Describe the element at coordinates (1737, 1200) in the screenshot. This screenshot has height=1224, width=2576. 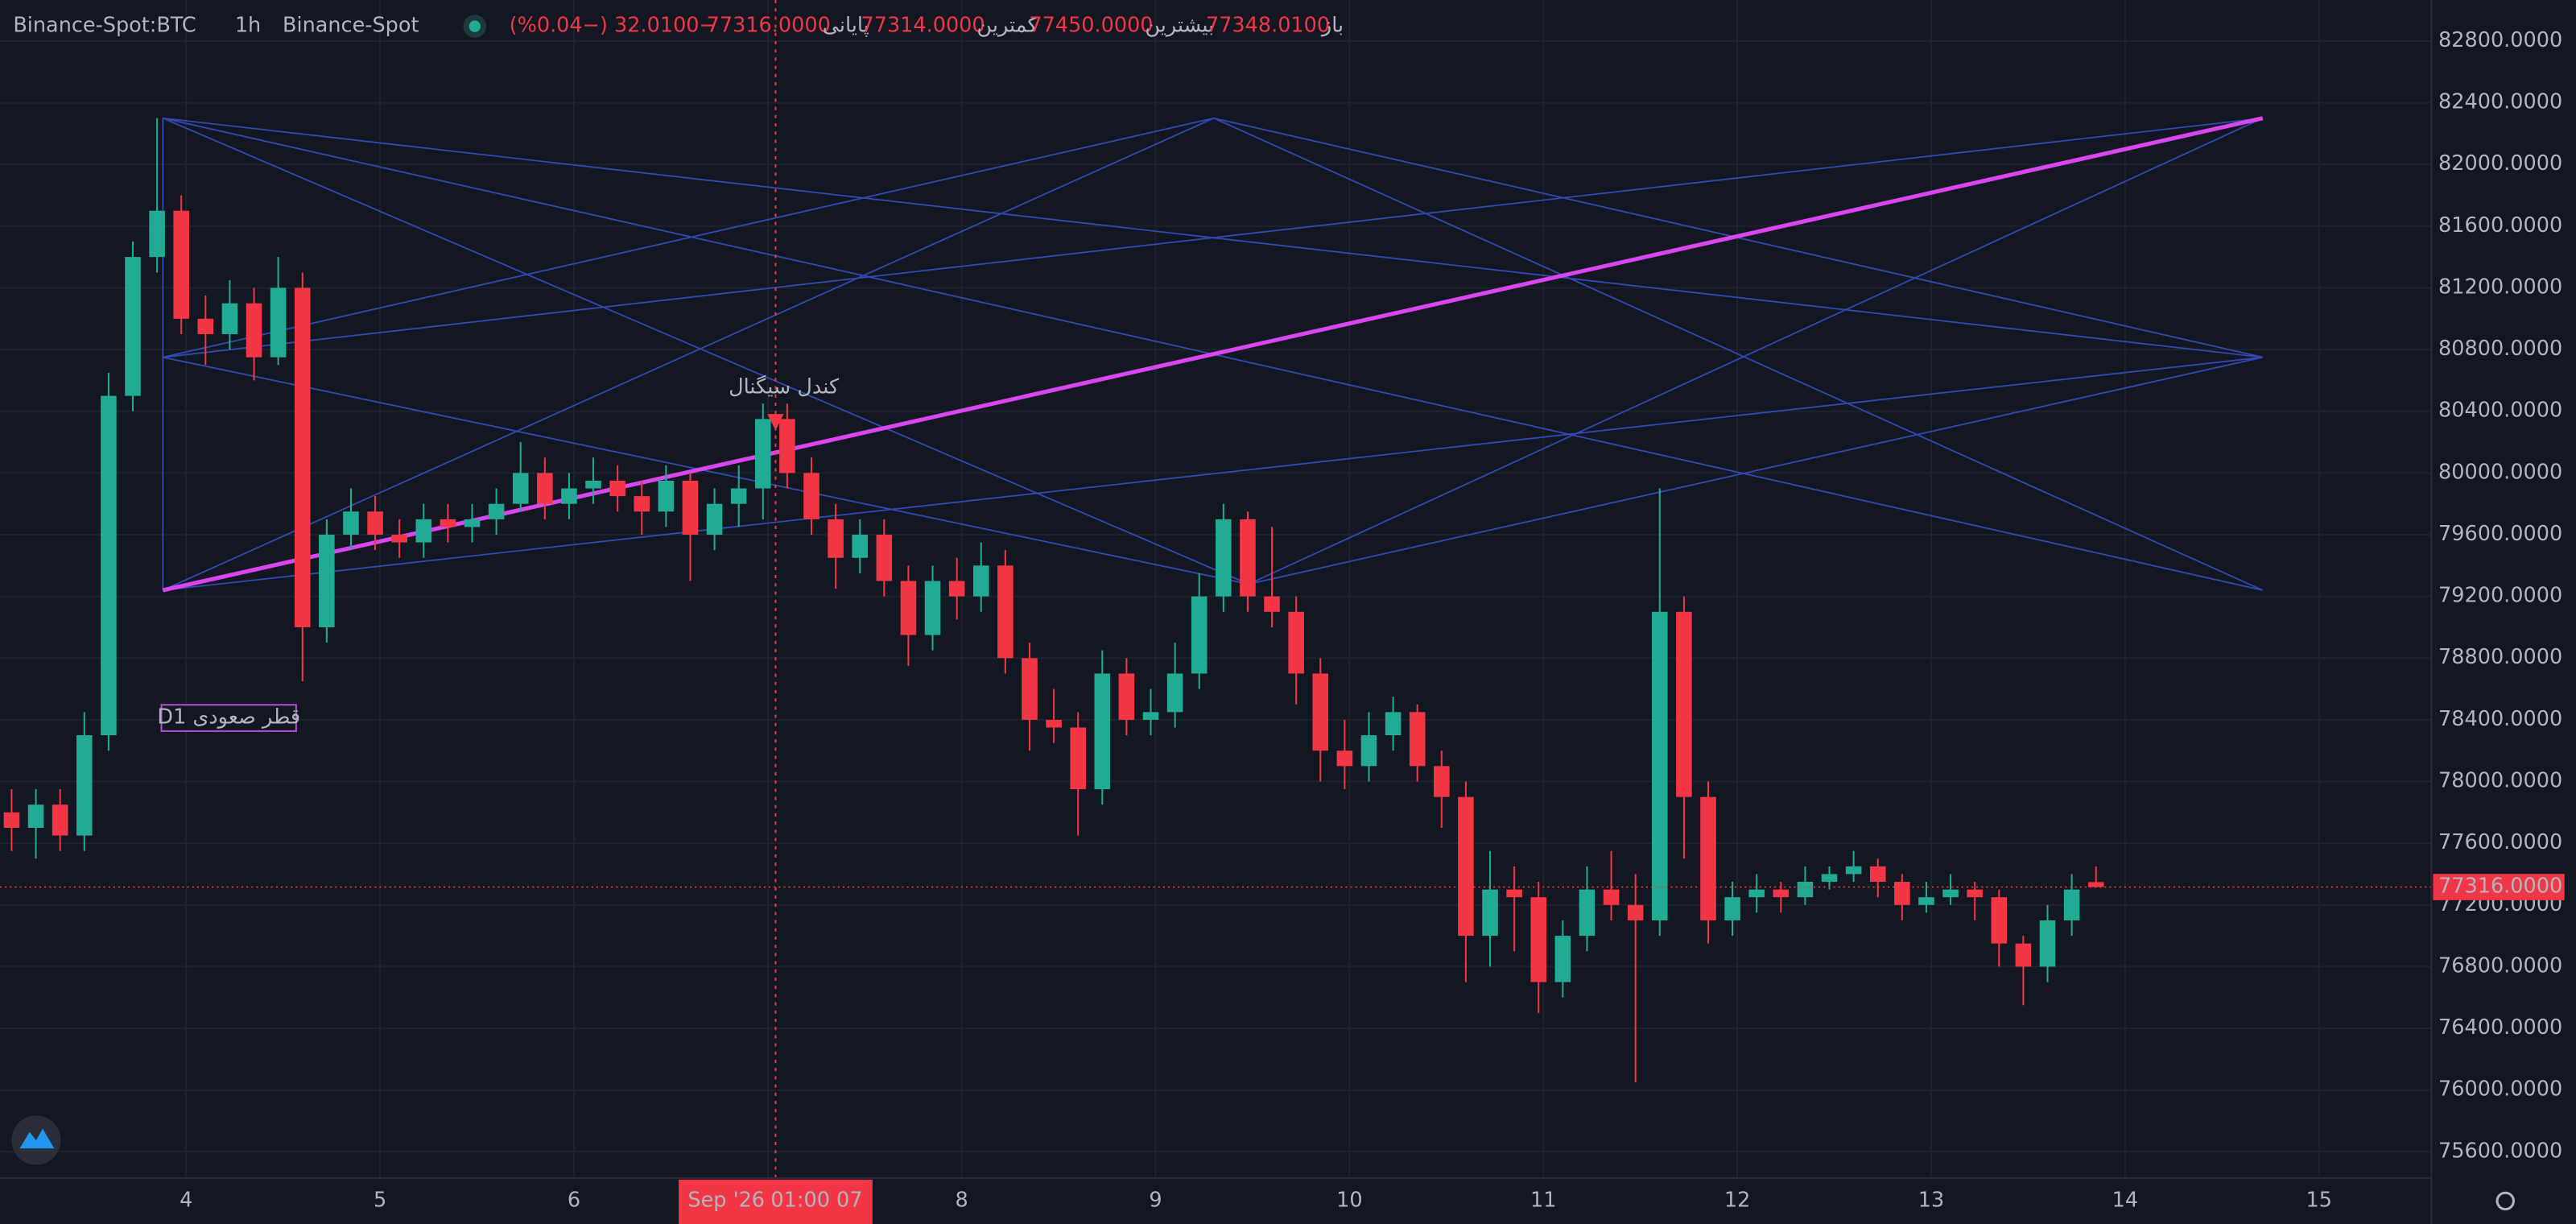
I see `x-tick-label: 12` at that location.